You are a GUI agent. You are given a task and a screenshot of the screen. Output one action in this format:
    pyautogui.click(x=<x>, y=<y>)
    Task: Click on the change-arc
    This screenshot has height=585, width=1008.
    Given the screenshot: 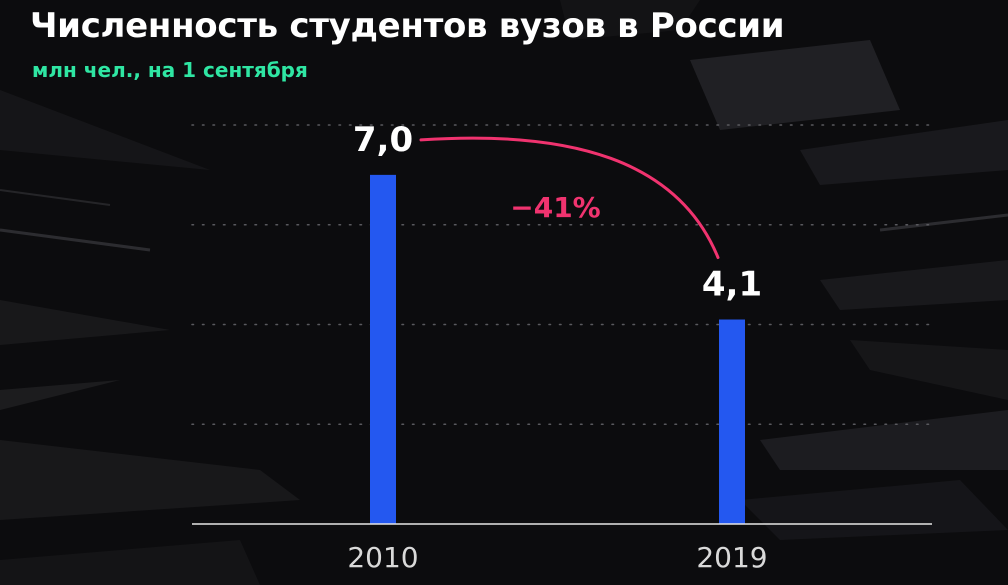 What is the action you would take?
    pyautogui.click(x=569, y=198)
    